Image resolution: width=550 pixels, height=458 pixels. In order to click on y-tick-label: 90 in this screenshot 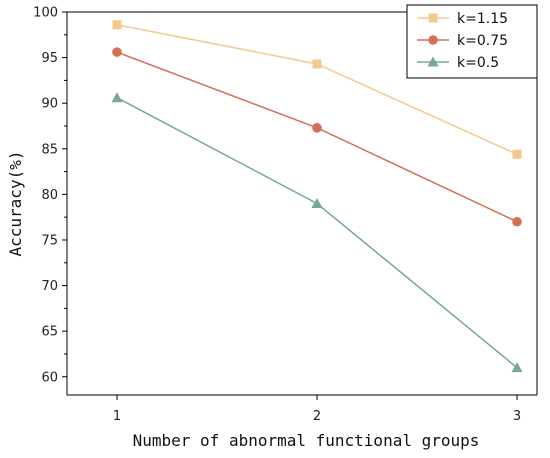, I will do `click(49, 104)`.